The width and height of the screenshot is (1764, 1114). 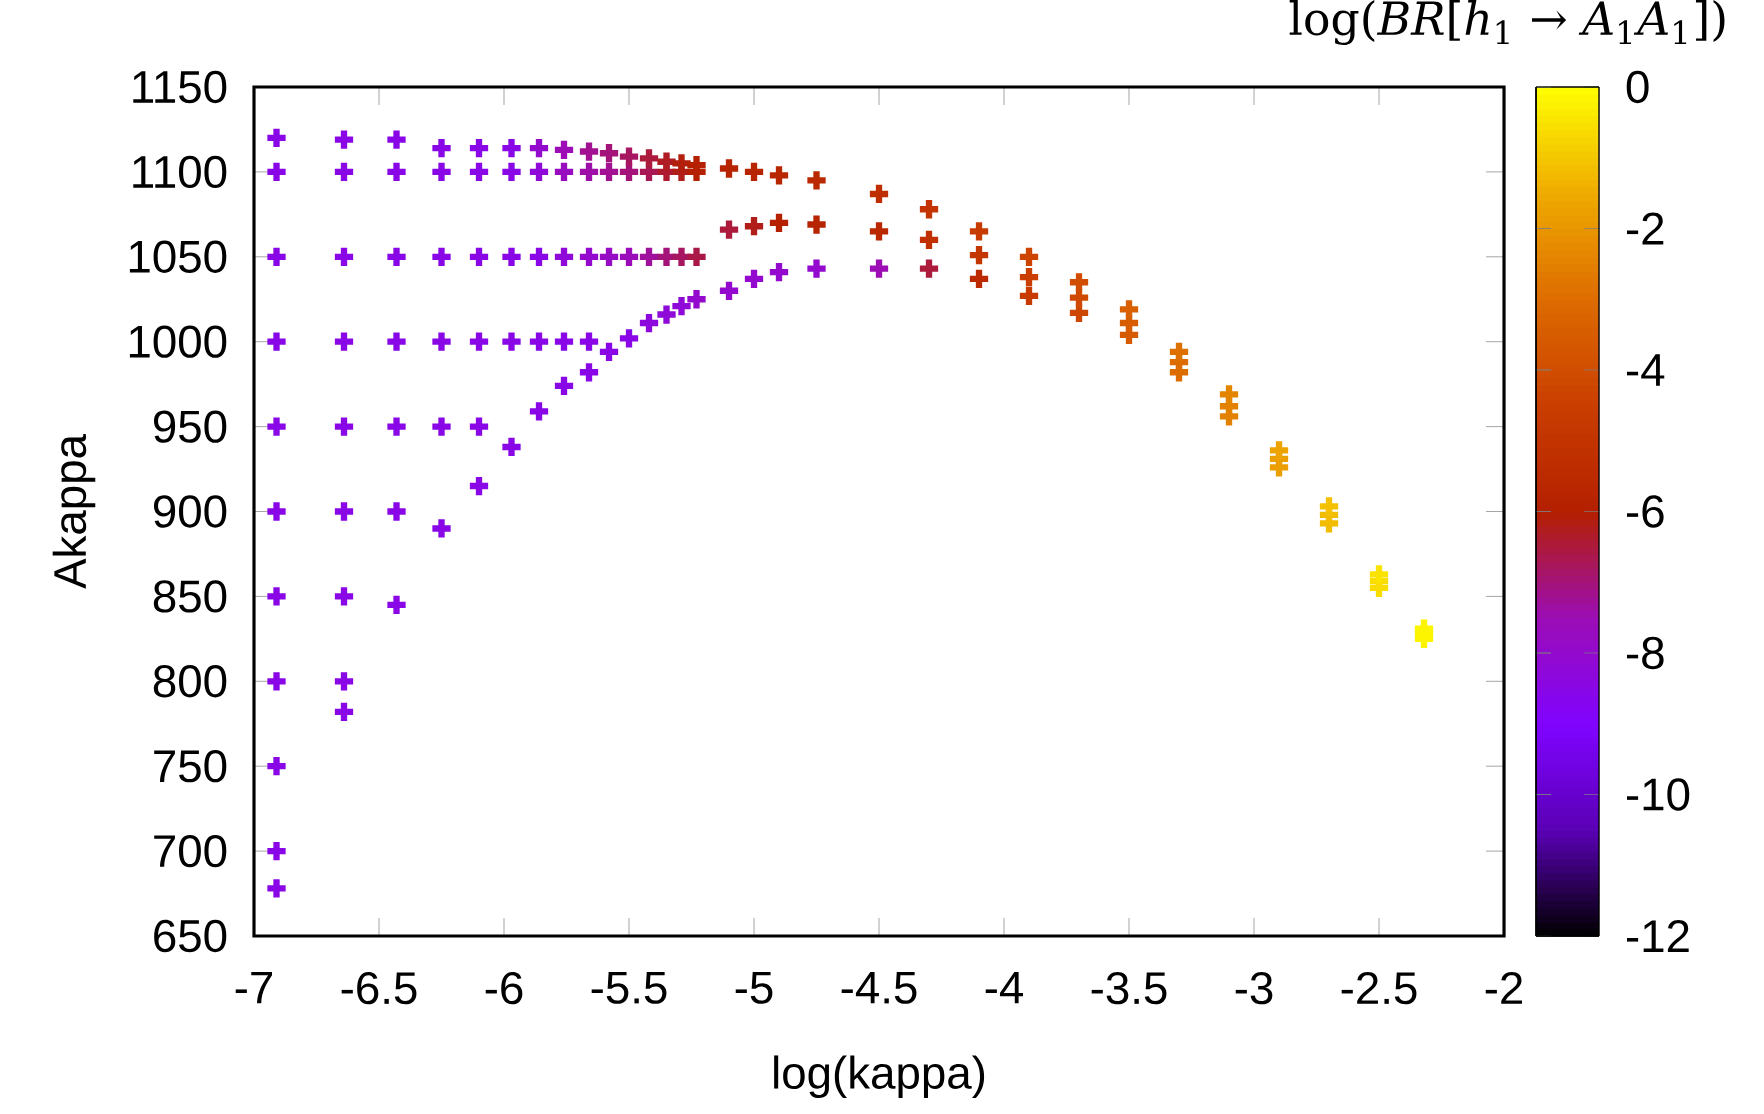 What do you see at coordinates (190, 596) in the screenshot?
I see `y-tick-label: 850` at bounding box center [190, 596].